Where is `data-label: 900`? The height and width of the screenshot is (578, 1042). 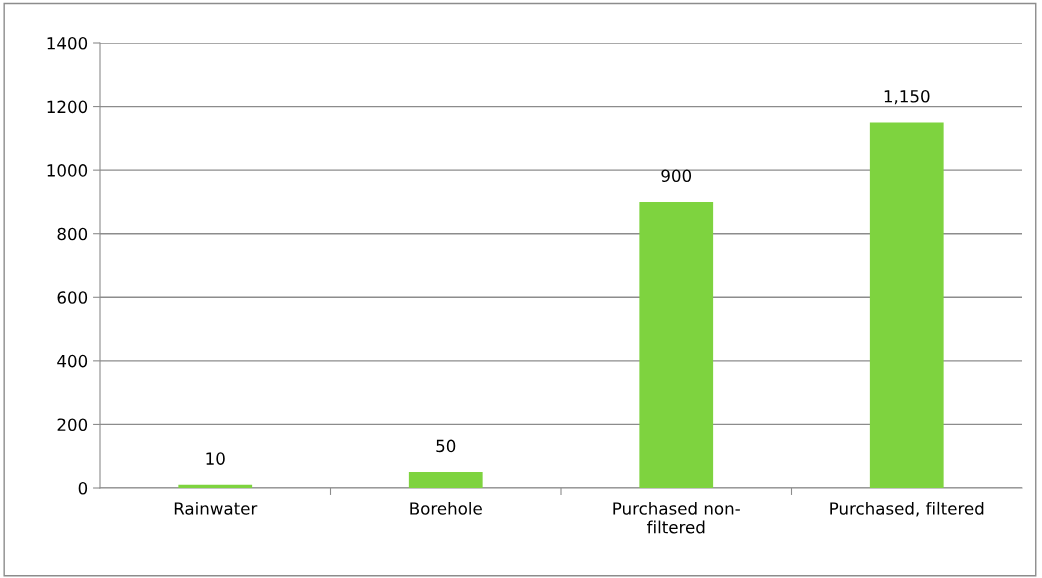 data-label: 900 is located at coordinates (676, 176).